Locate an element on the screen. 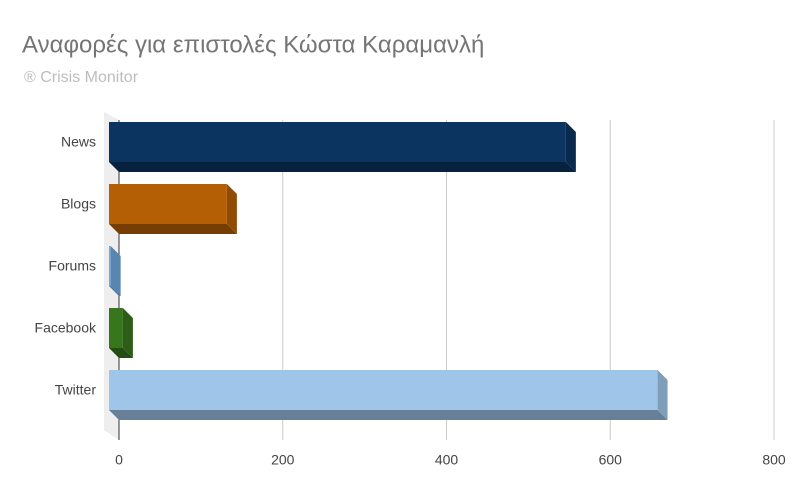  y-tick-label: News is located at coordinates (78, 142).